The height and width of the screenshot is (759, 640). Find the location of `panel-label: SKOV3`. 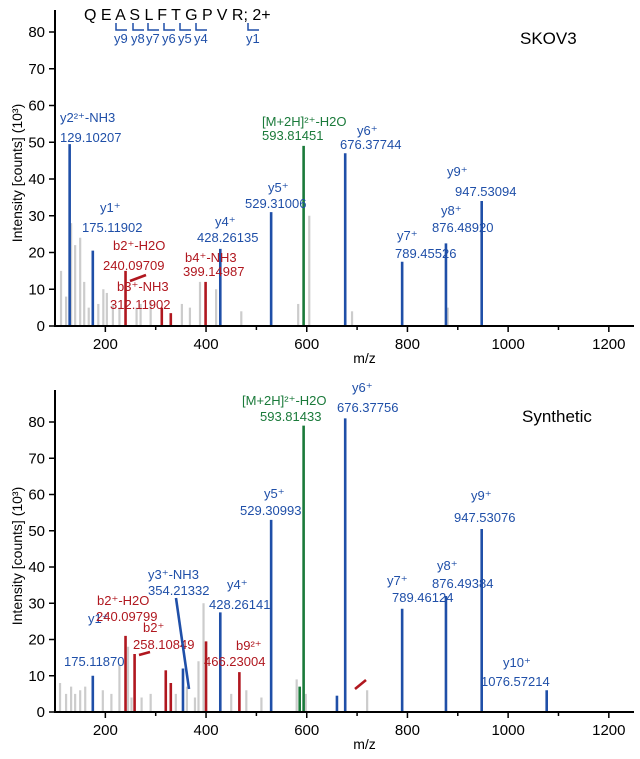

panel-label: SKOV3 is located at coordinates (548, 38).